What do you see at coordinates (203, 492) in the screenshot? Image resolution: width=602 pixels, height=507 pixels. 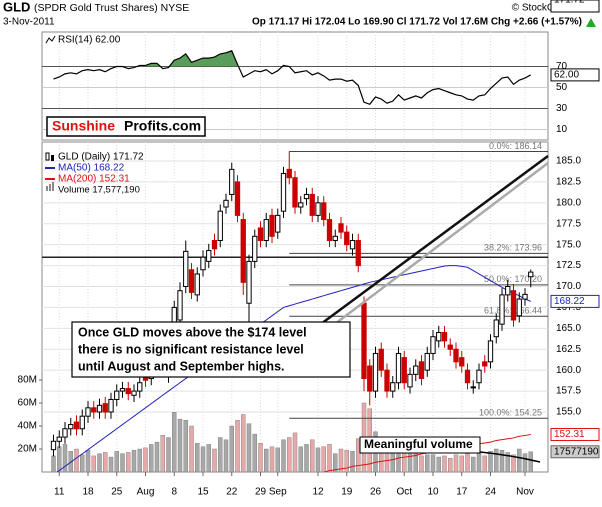 I see `x-tick-label: 15` at bounding box center [203, 492].